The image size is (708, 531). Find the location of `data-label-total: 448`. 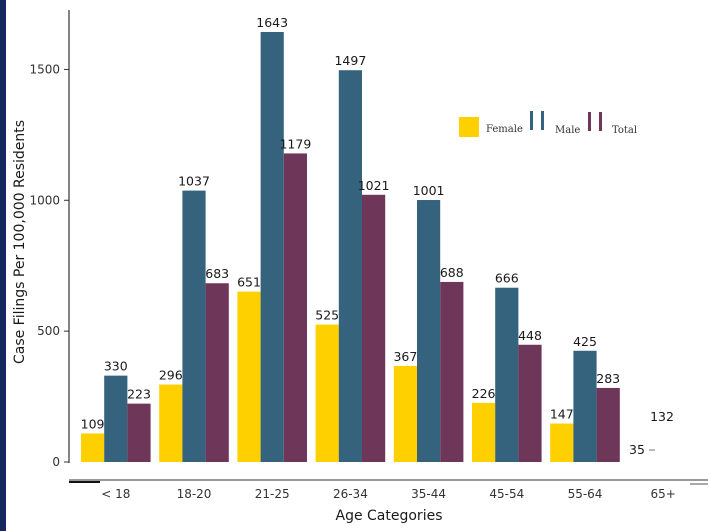

data-label-total: 448 is located at coordinates (530, 335).